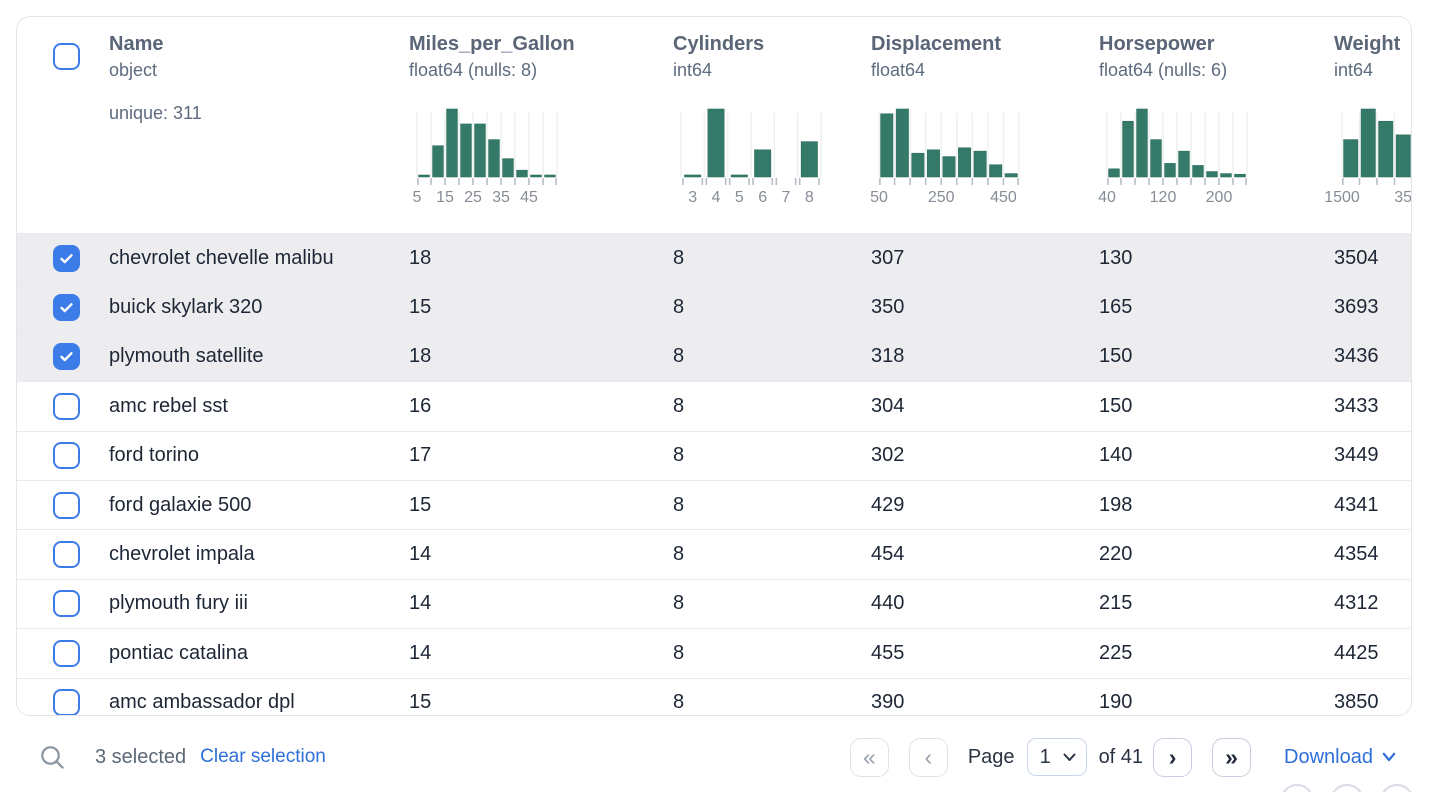 Image resolution: width=1436 pixels, height=792 pixels. Describe the element at coordinates (991, 756) in the screenshot. I see `page-label: Page` at that location.